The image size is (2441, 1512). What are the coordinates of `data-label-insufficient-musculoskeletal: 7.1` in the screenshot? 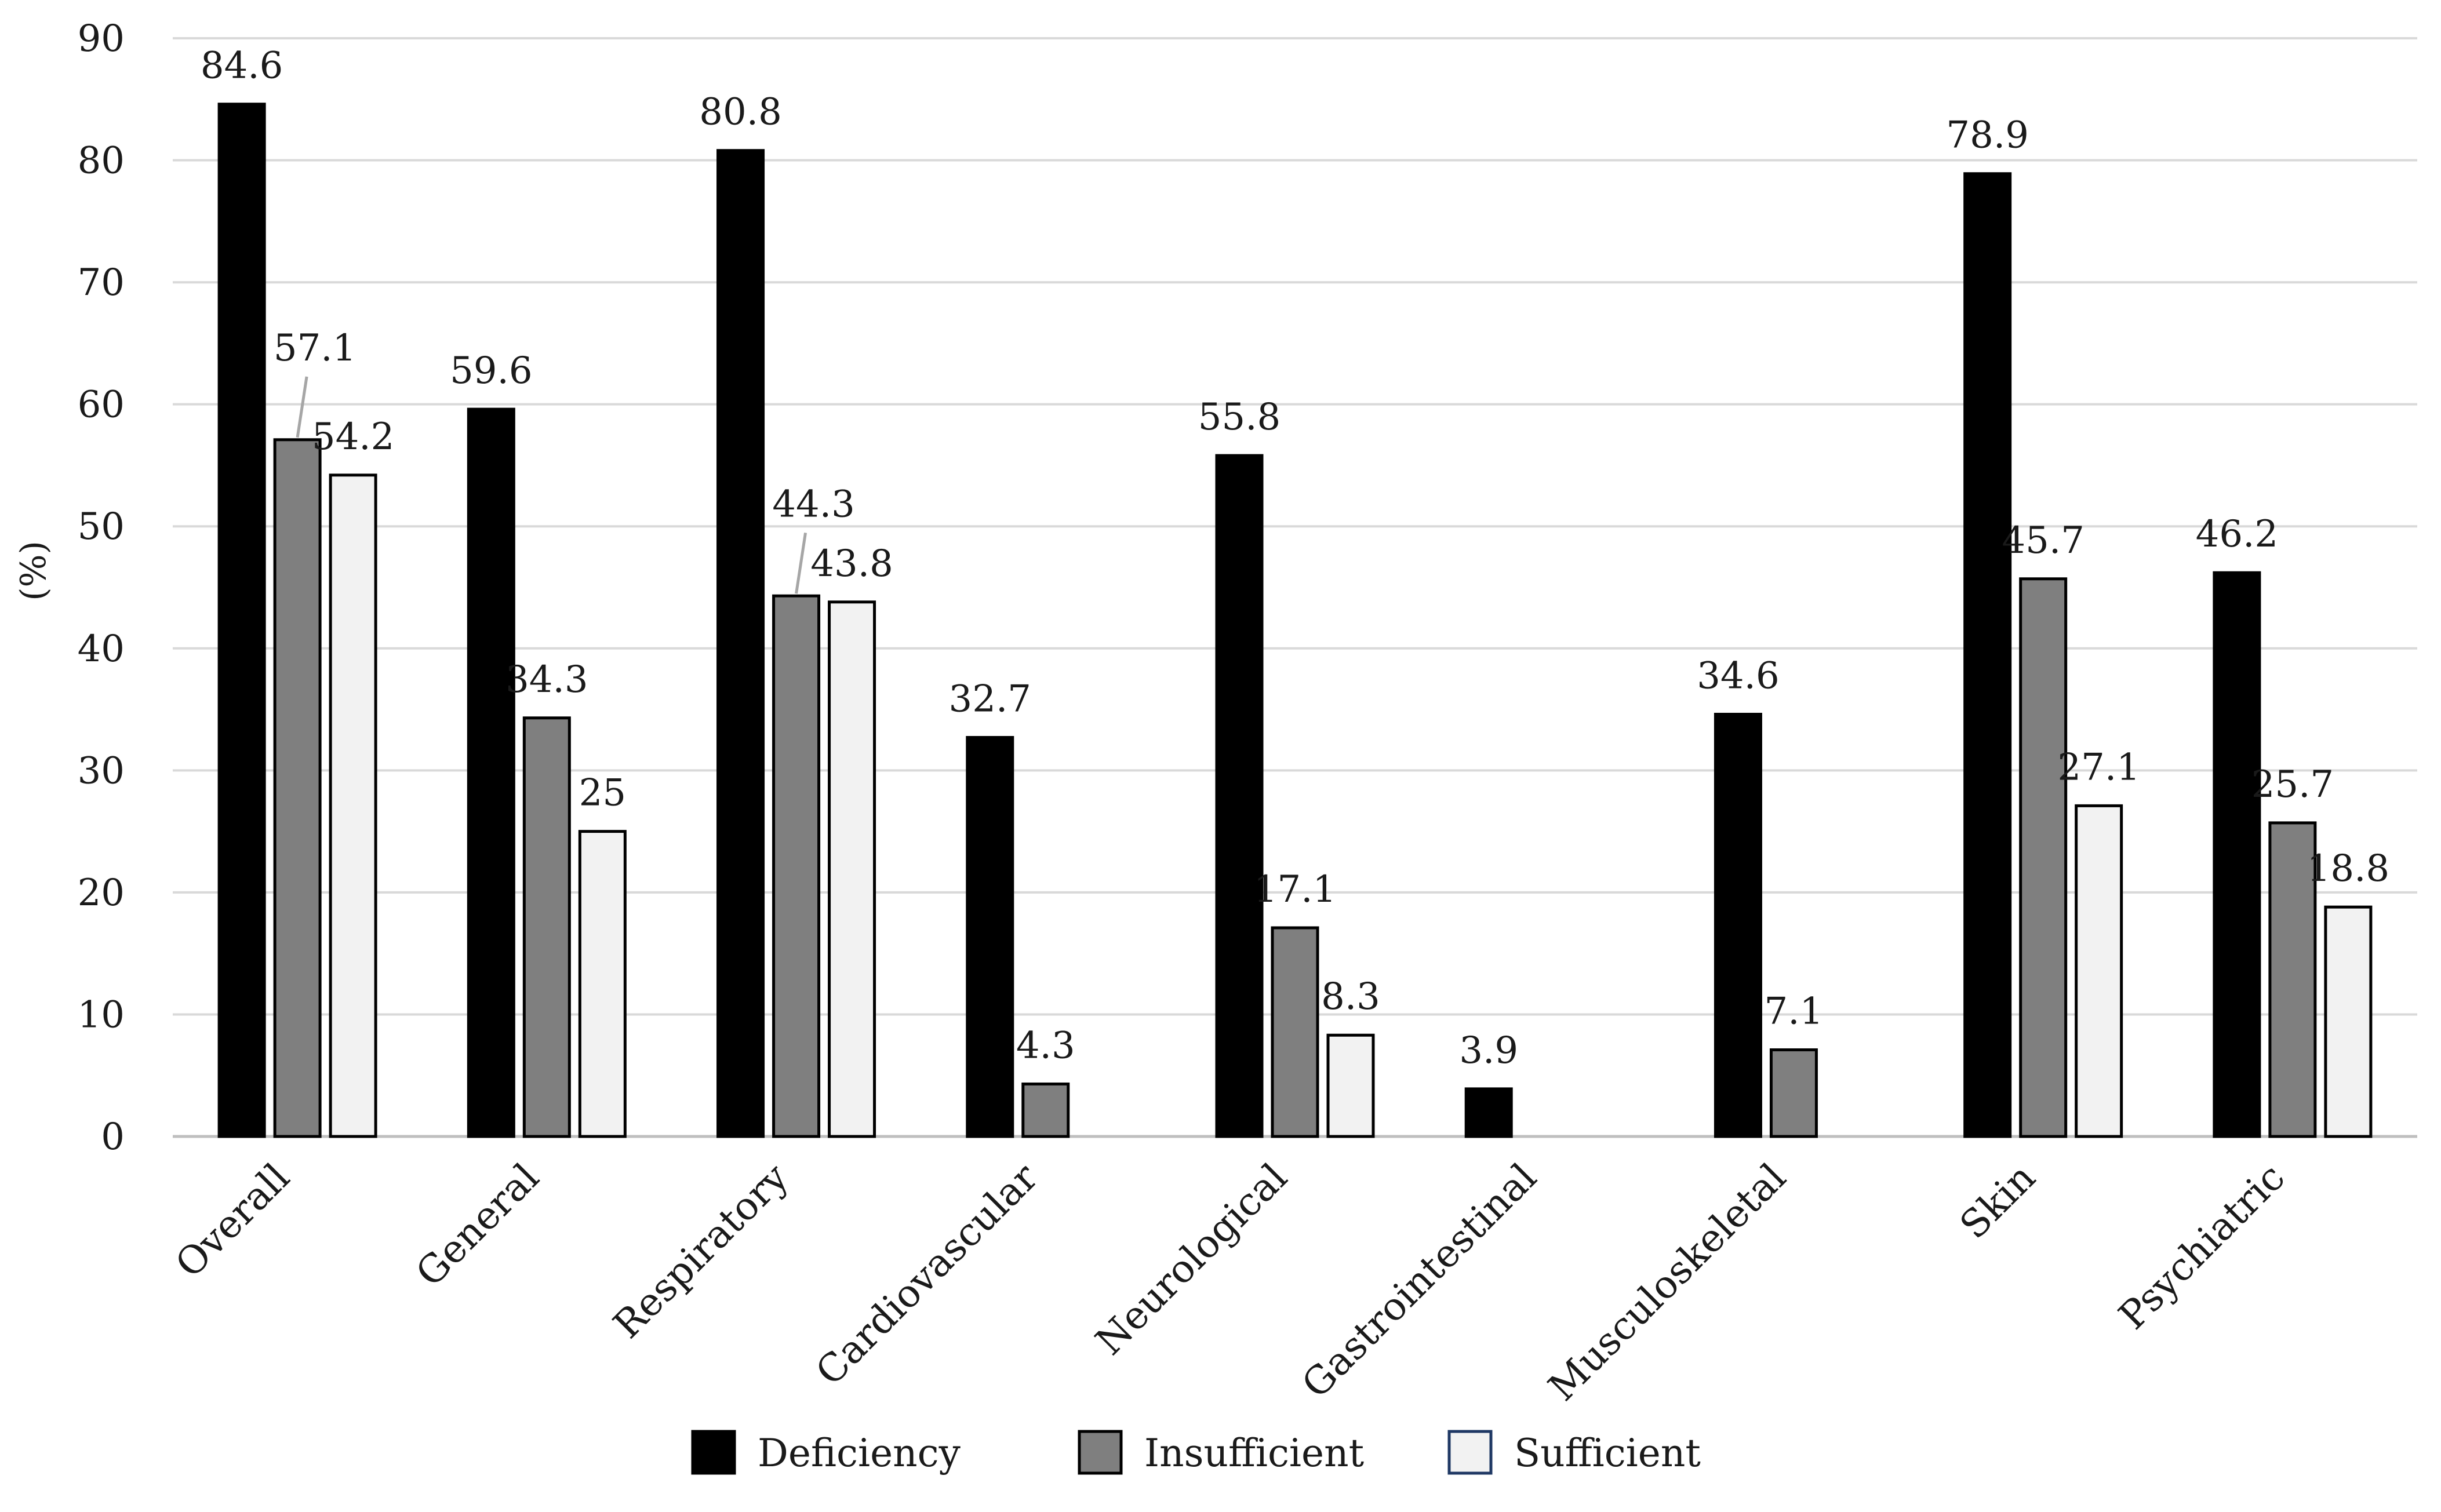 It's located at (1795, 1011).